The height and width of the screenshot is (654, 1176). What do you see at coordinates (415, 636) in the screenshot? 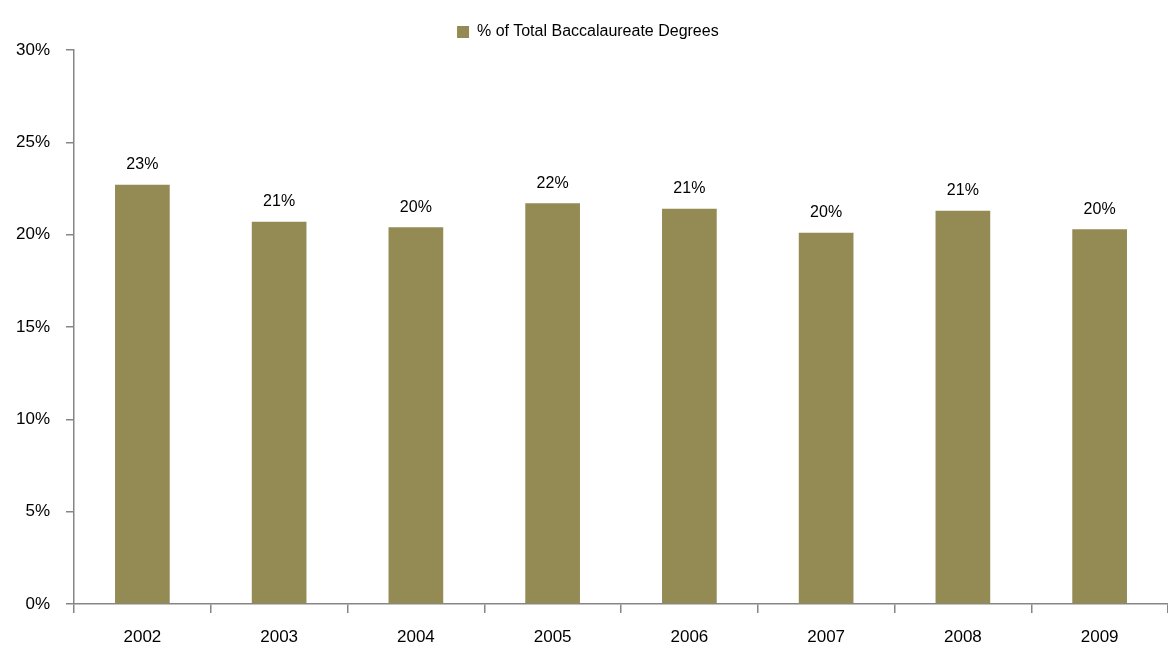
I see `x-tick-label: 2004` at bounding box center [415, 636].